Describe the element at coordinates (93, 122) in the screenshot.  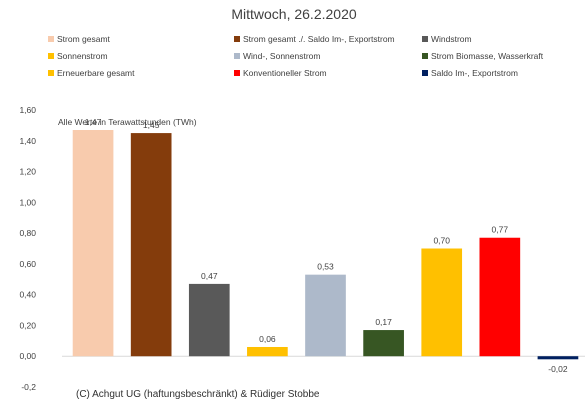
I see `data-label: 1,47` at that location.